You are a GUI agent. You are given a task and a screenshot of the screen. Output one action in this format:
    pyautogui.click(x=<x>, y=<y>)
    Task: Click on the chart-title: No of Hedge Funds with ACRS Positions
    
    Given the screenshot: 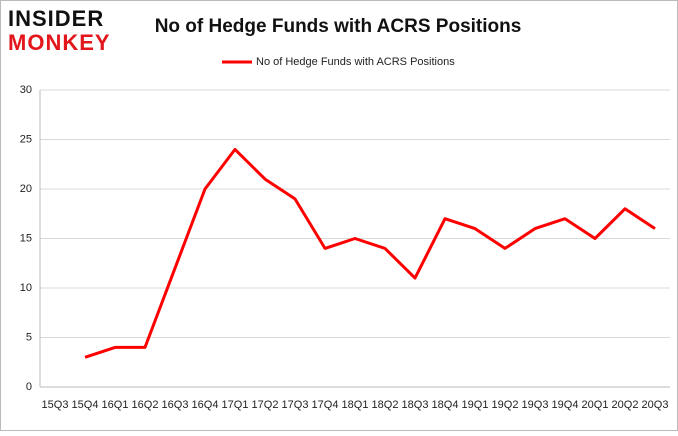 What is the action you would take?
    pyautogui.click(x=338, y=26)
    